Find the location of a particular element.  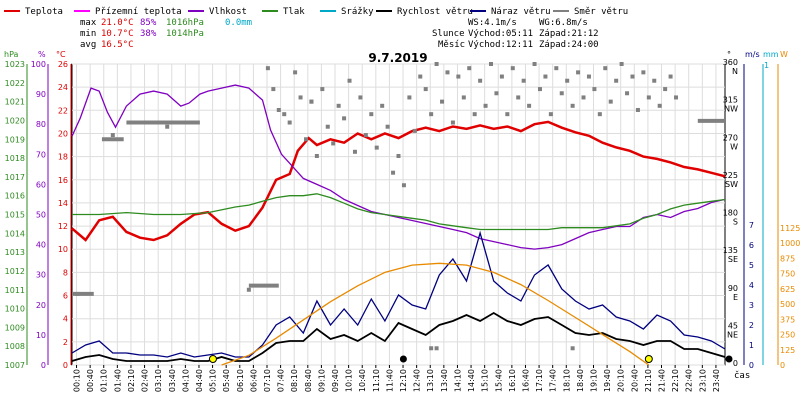

unit-press: hPa is located at coordinates (11, 54).